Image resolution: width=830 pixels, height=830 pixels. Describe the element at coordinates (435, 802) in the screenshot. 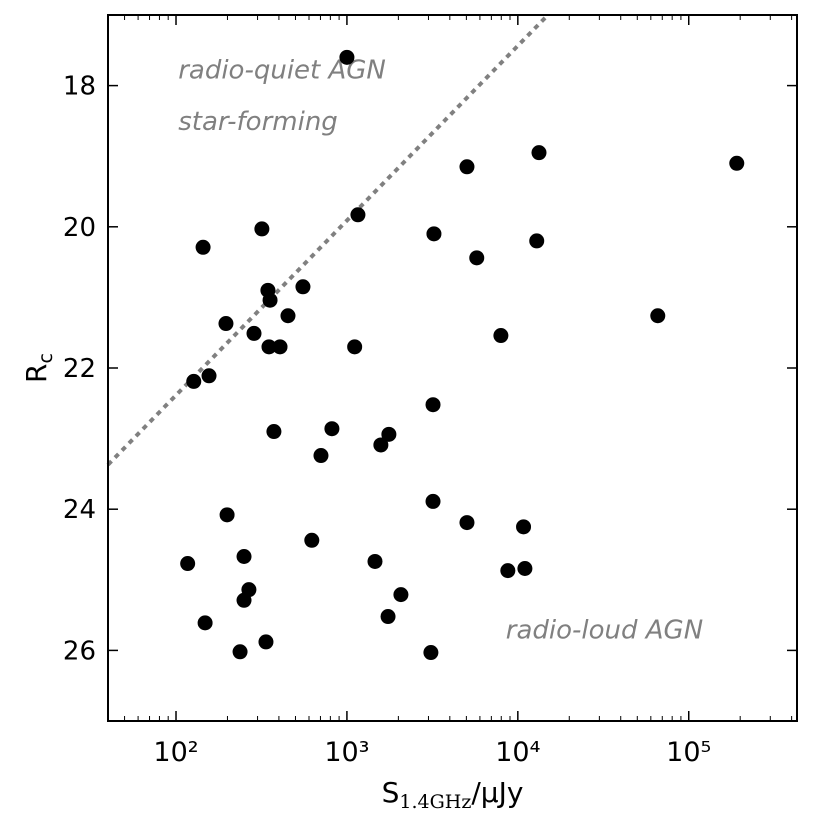

I see `x-label-sub: 1.4GHz` at that location.